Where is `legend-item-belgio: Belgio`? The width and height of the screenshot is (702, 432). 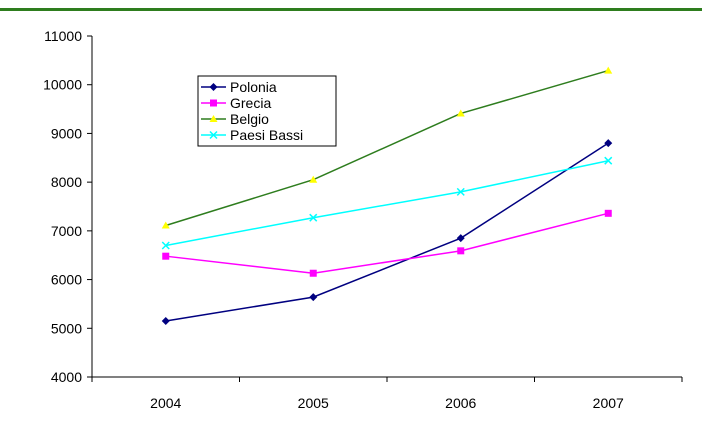
legend-item-belgio: Belgio is located at coordinates (235, 119).